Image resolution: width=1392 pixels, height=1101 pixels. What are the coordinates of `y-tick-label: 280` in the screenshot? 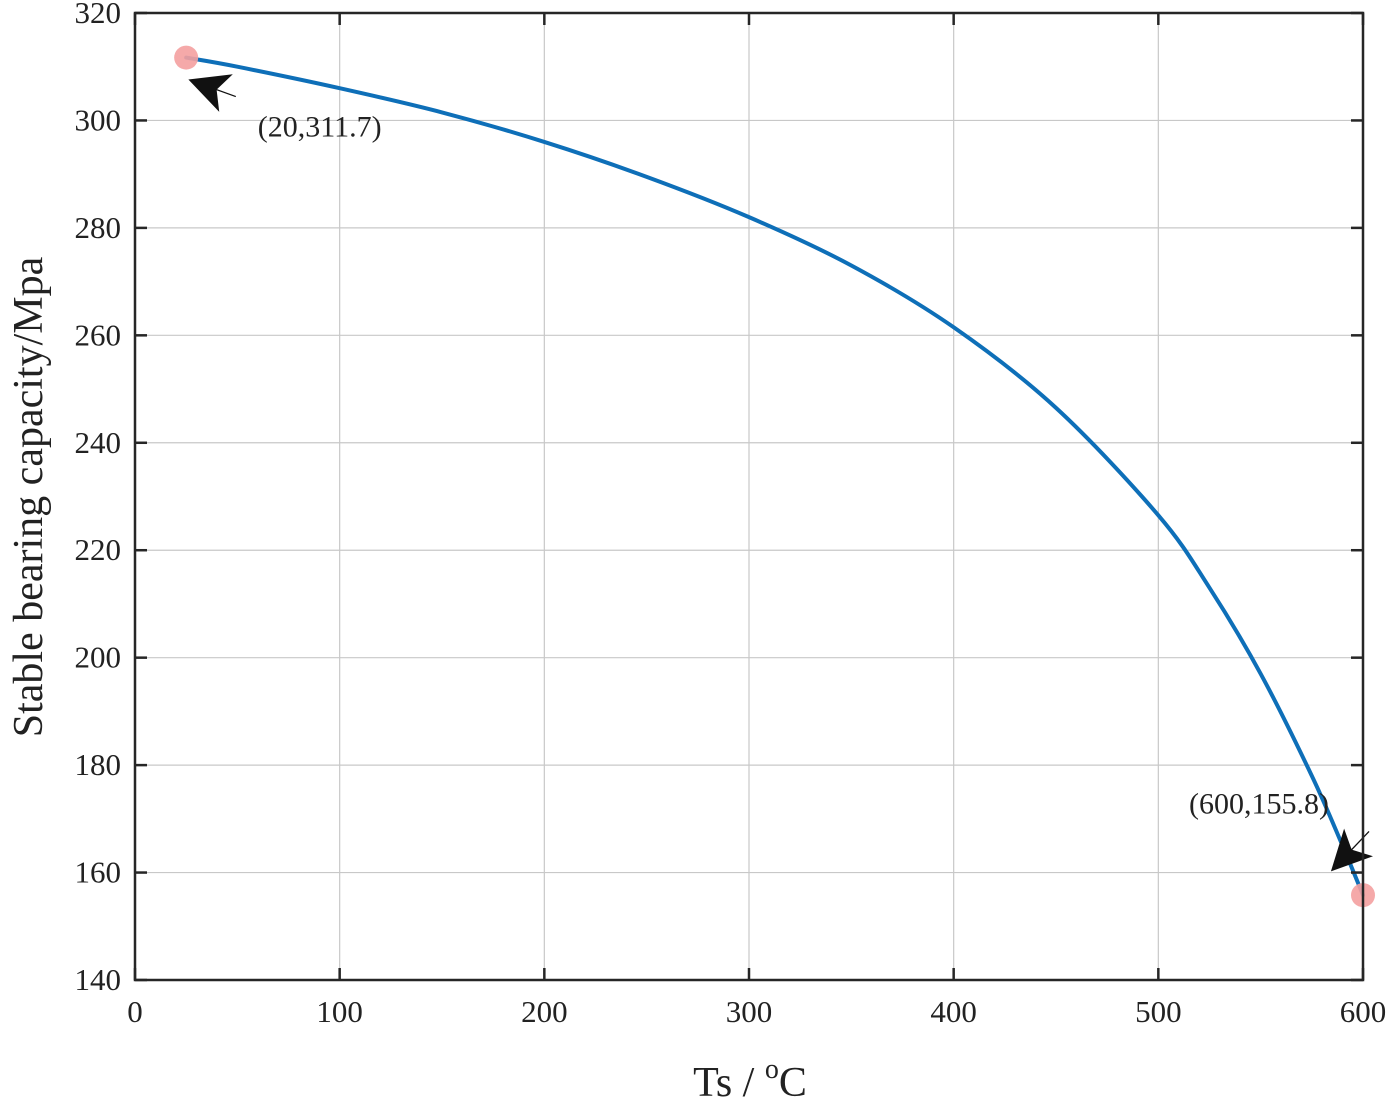 It's located at (98, 227).